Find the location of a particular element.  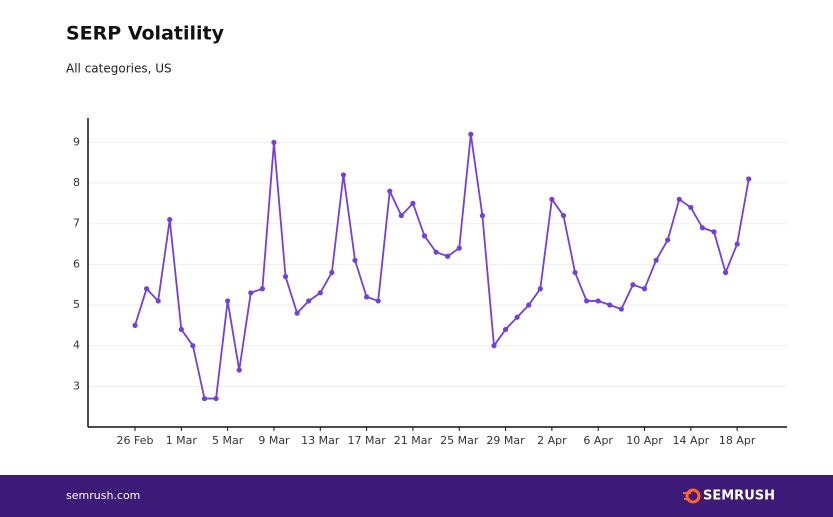

x-tick-label: 13 Mar is located at coordinates (320, 440).